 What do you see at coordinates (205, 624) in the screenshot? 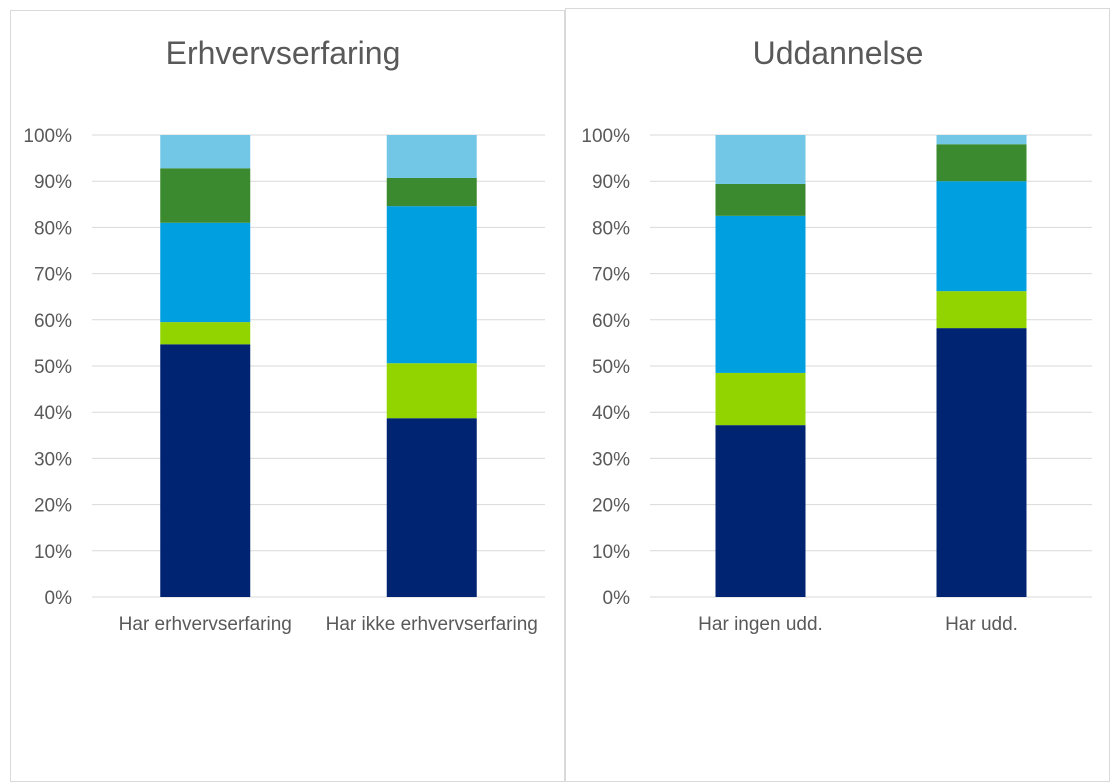
I see `x-tick-label: Har erhvervserfaring` at bounding box center [205, 624].